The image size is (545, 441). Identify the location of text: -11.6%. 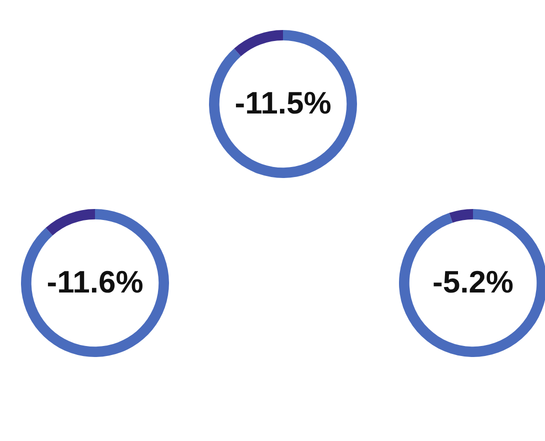
(95, 282).